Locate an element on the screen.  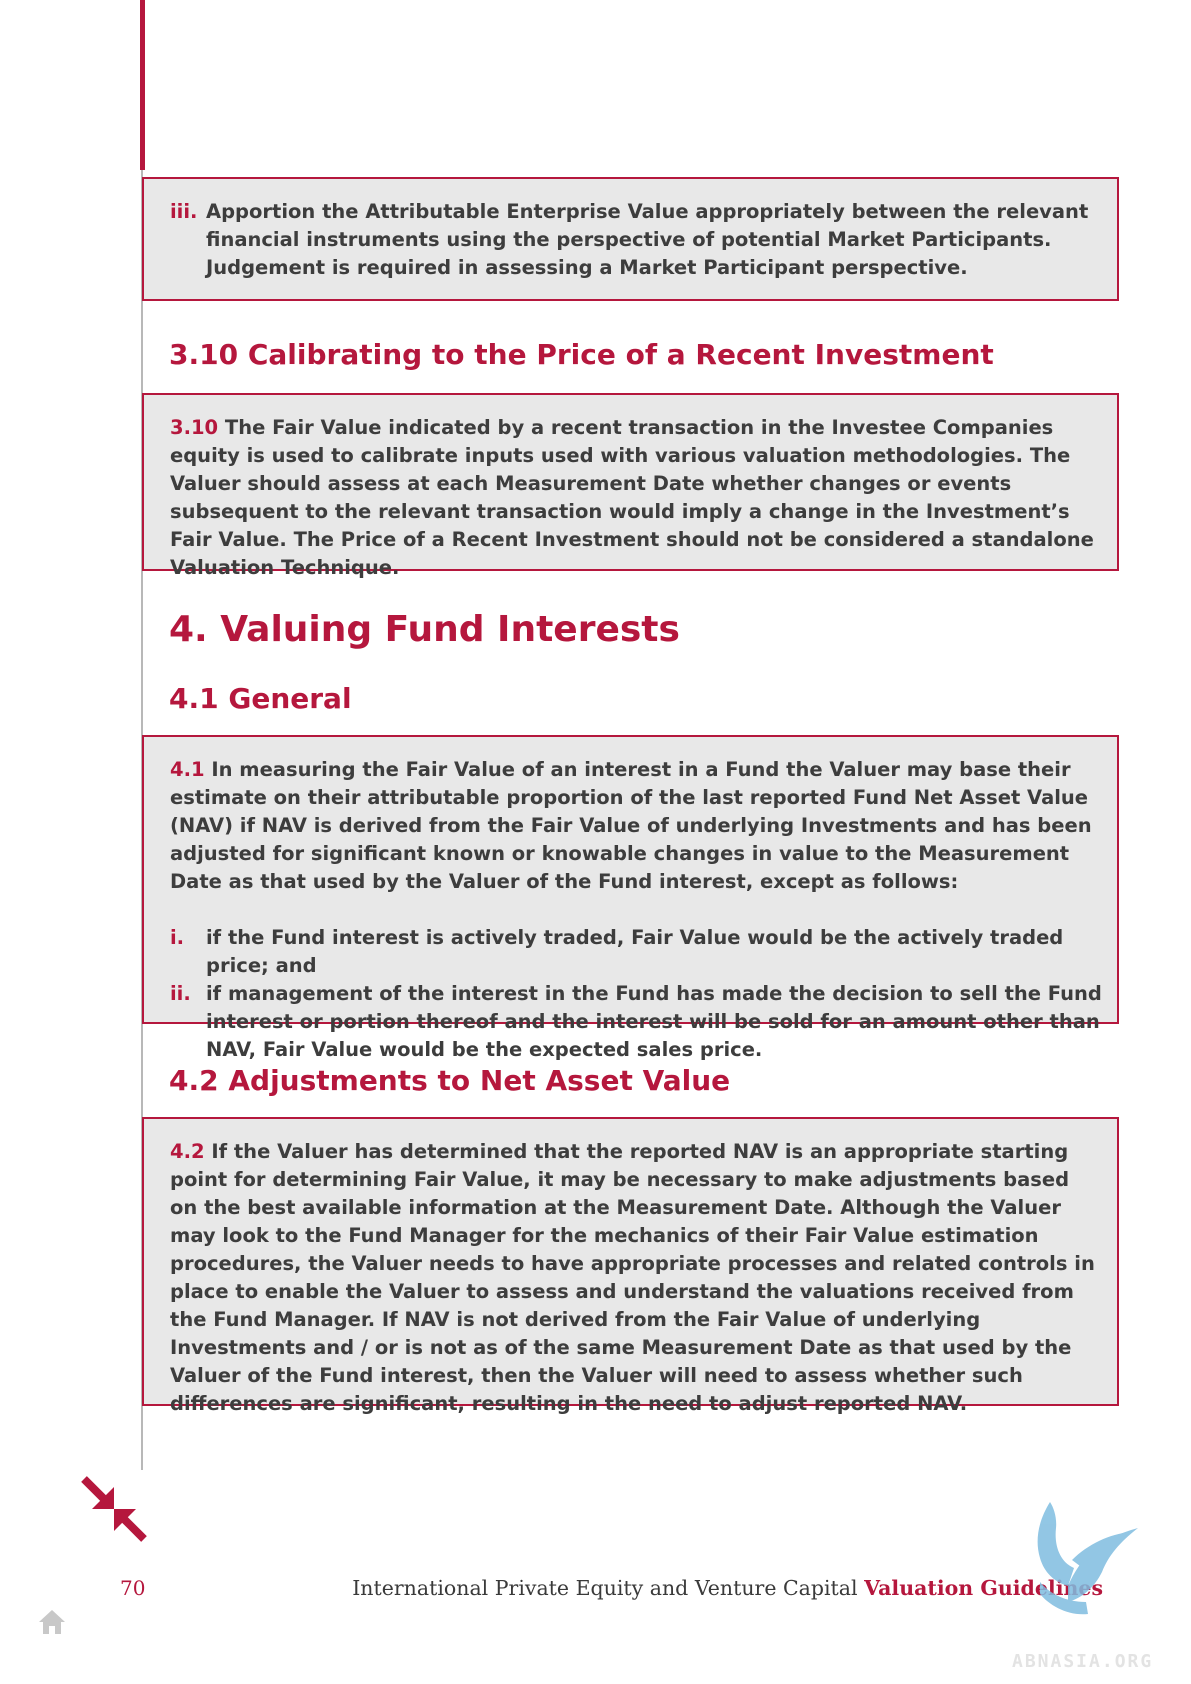
guideline-number: 4.1 is located at coordinates (187, 769).